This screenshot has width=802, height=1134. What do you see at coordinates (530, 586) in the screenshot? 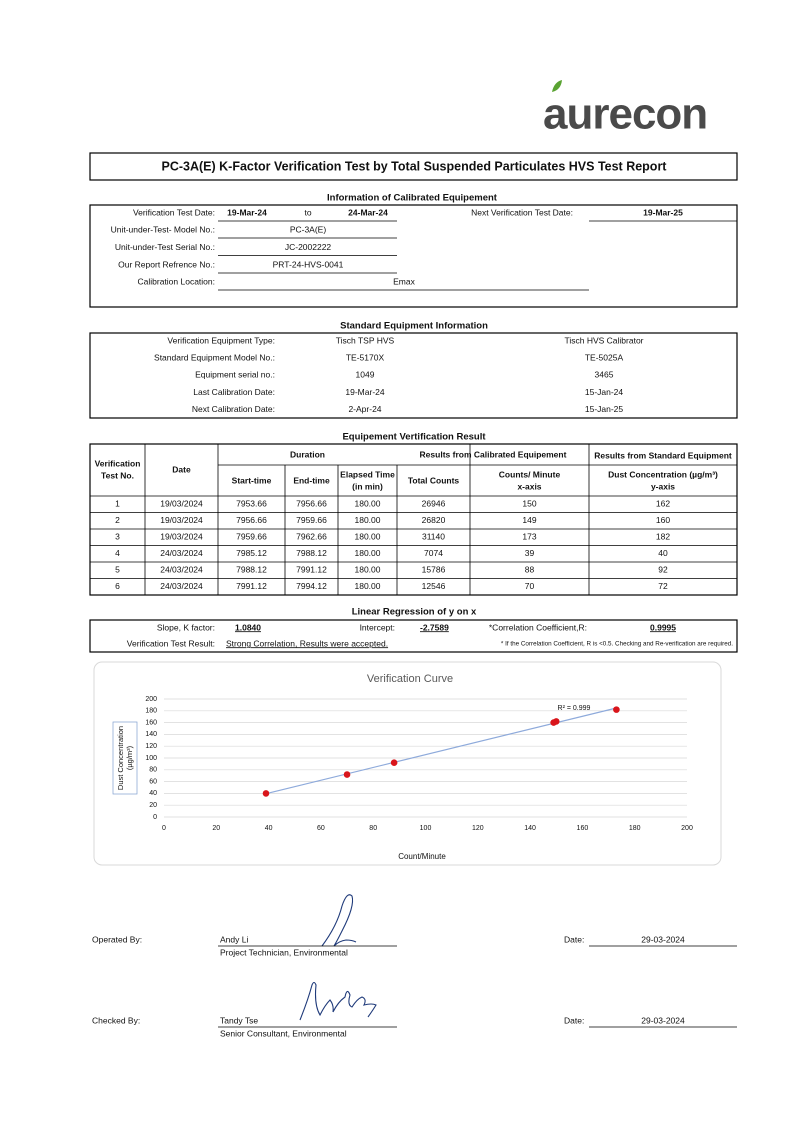
I see `table-cell: 70` at bounding box center [530, 586].